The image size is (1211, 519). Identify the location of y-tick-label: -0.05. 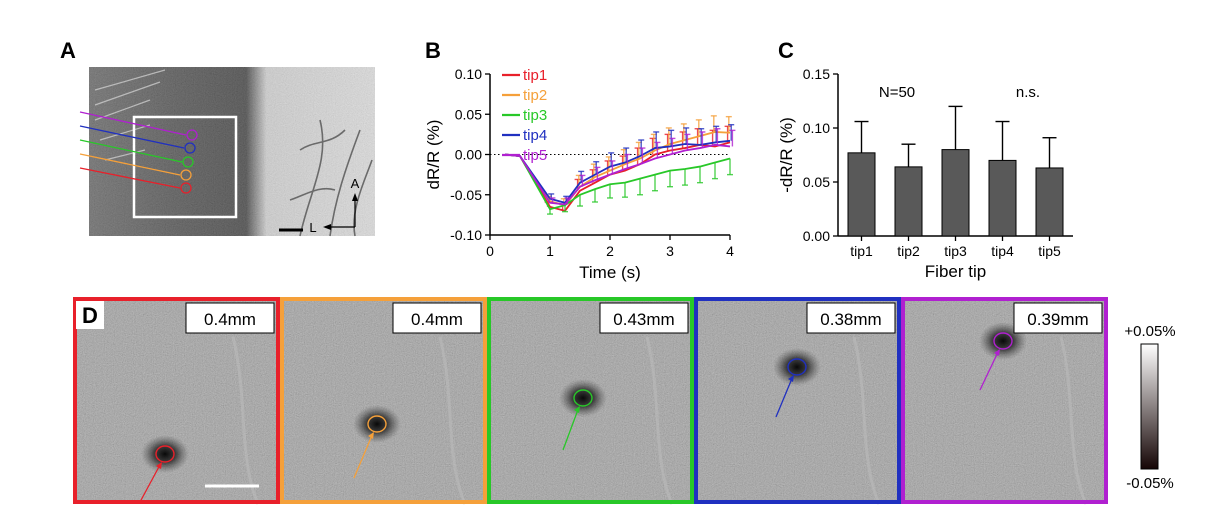
(466, 195).